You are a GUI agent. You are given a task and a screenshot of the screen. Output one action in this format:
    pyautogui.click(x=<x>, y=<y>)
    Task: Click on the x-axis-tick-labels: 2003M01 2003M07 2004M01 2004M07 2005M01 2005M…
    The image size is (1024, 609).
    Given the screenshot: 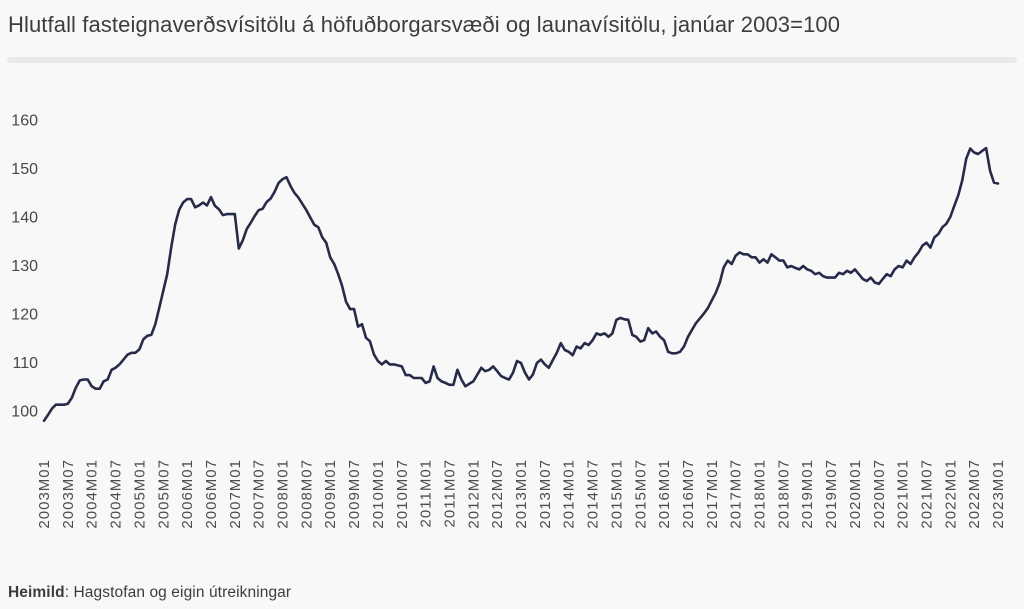 What is the action you would take?
    pyautogui.click(x=521, y=494)
    